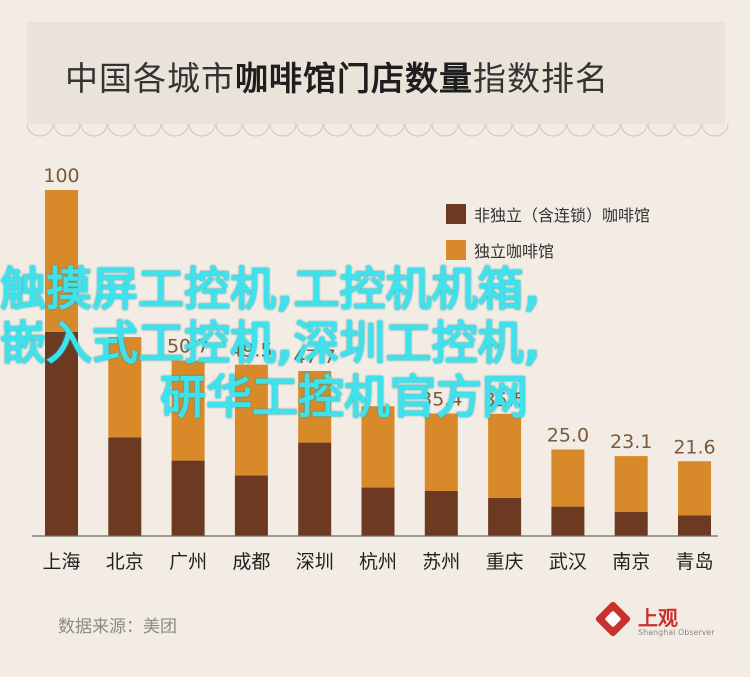  What do you see at coordinates (344, 397) in the screenshot?
I see `watermark-line-3: 研华工控机官方网` at bounding box center [344, 397].